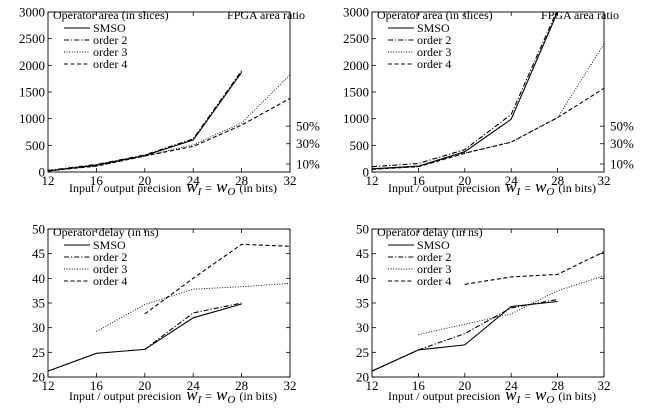 This screenshot has height=411, width=645. I want to click on y2-tick-label: 30%, so click(308, 143).